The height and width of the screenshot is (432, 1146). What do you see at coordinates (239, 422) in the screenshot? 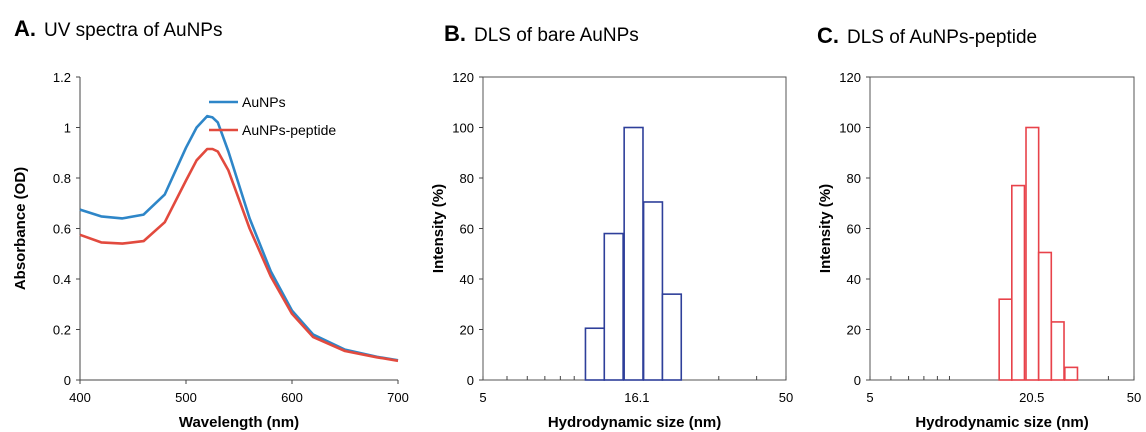
I see `x-axis-label: Wavelength (nm)` at bounding box center [239, 422].